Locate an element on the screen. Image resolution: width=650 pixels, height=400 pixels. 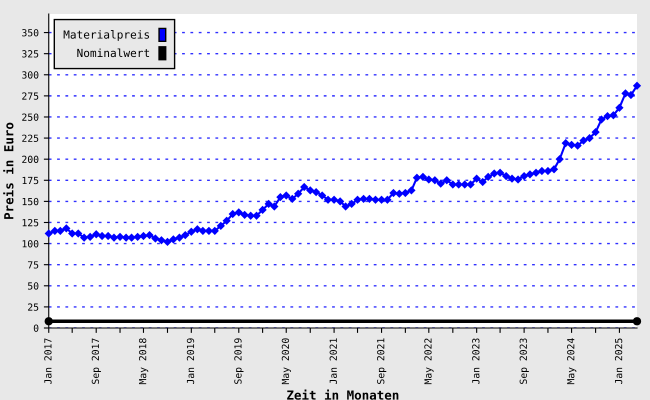
x-tick-label: Sep 2023 is located at coordinates (524, 361).